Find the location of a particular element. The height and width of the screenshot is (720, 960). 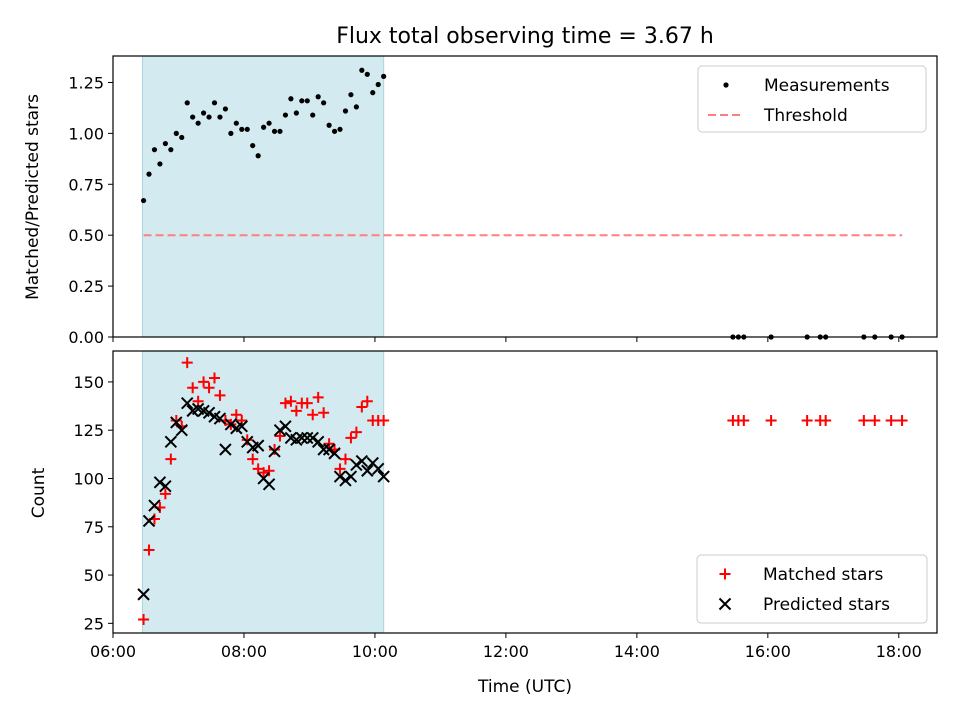

x-tick-label: 18:00 is located at coordinates (899, 651).